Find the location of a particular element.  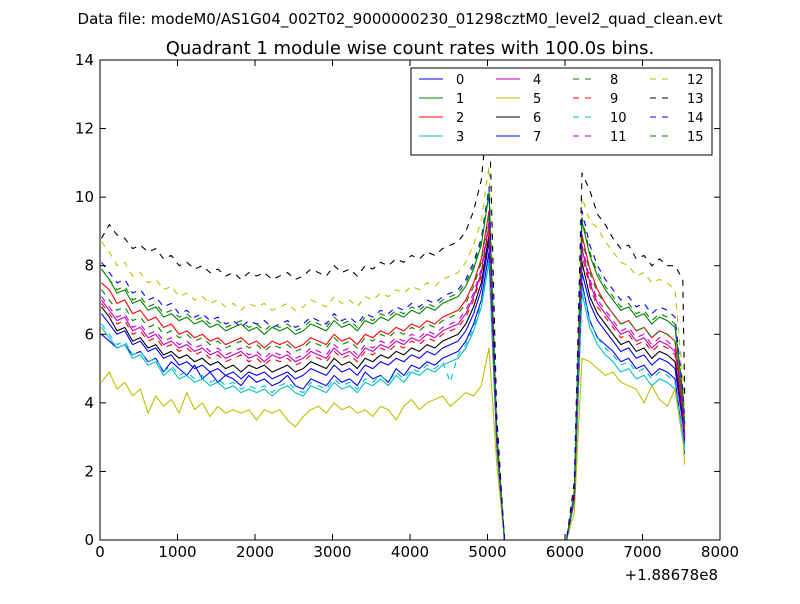

legend-label-9: 9 is located at coordinates (614, 99).